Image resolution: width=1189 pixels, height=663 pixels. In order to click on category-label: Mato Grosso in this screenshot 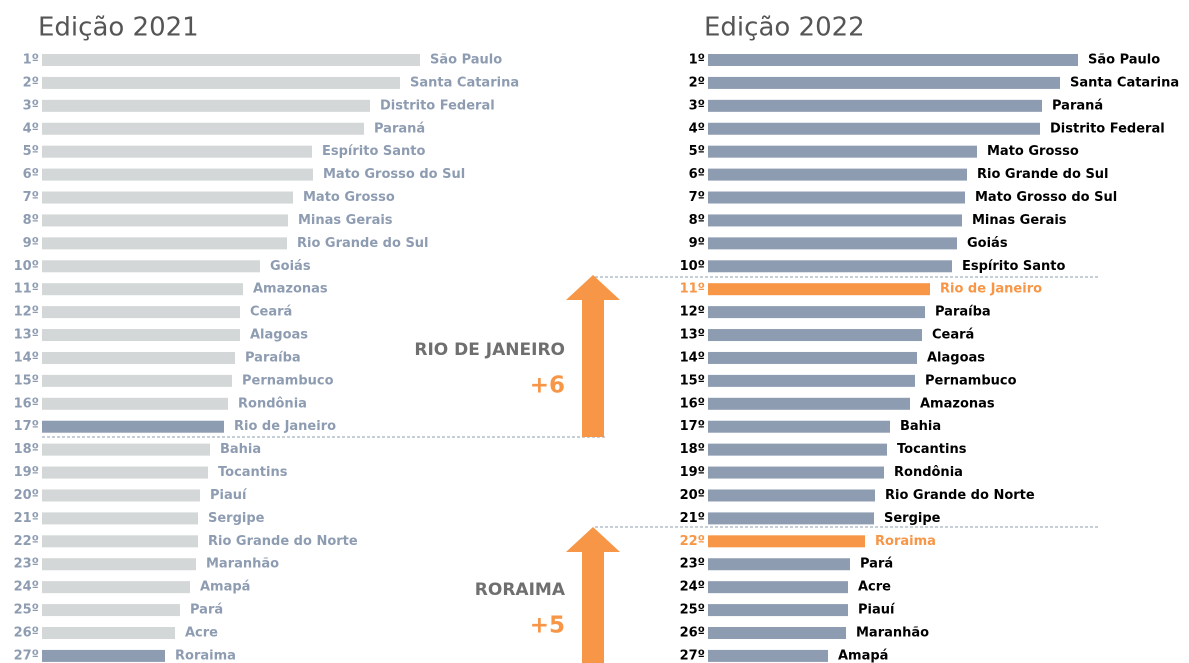, I will do `click(349, 197)`.